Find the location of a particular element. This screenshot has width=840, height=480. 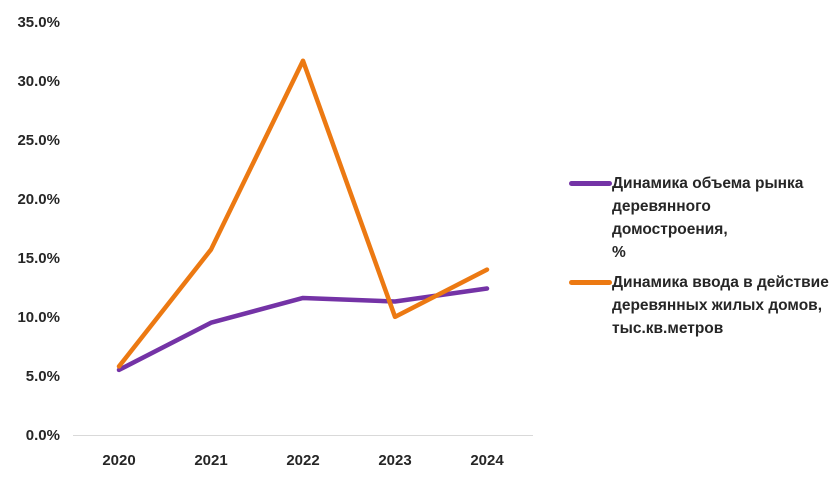

x-axis-line is located at coordinates (303, 435).